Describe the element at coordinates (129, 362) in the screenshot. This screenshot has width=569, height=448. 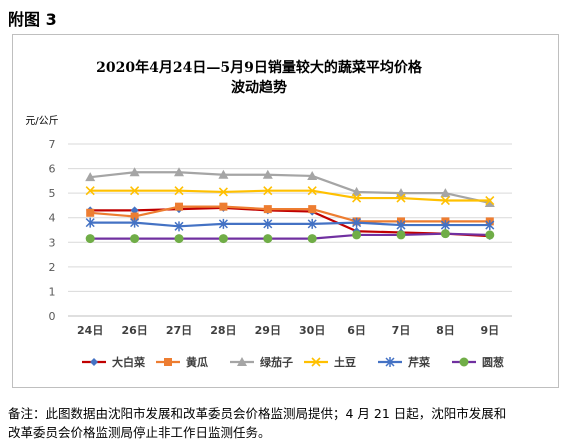
I see `legend-label: 大白菜` at that location.